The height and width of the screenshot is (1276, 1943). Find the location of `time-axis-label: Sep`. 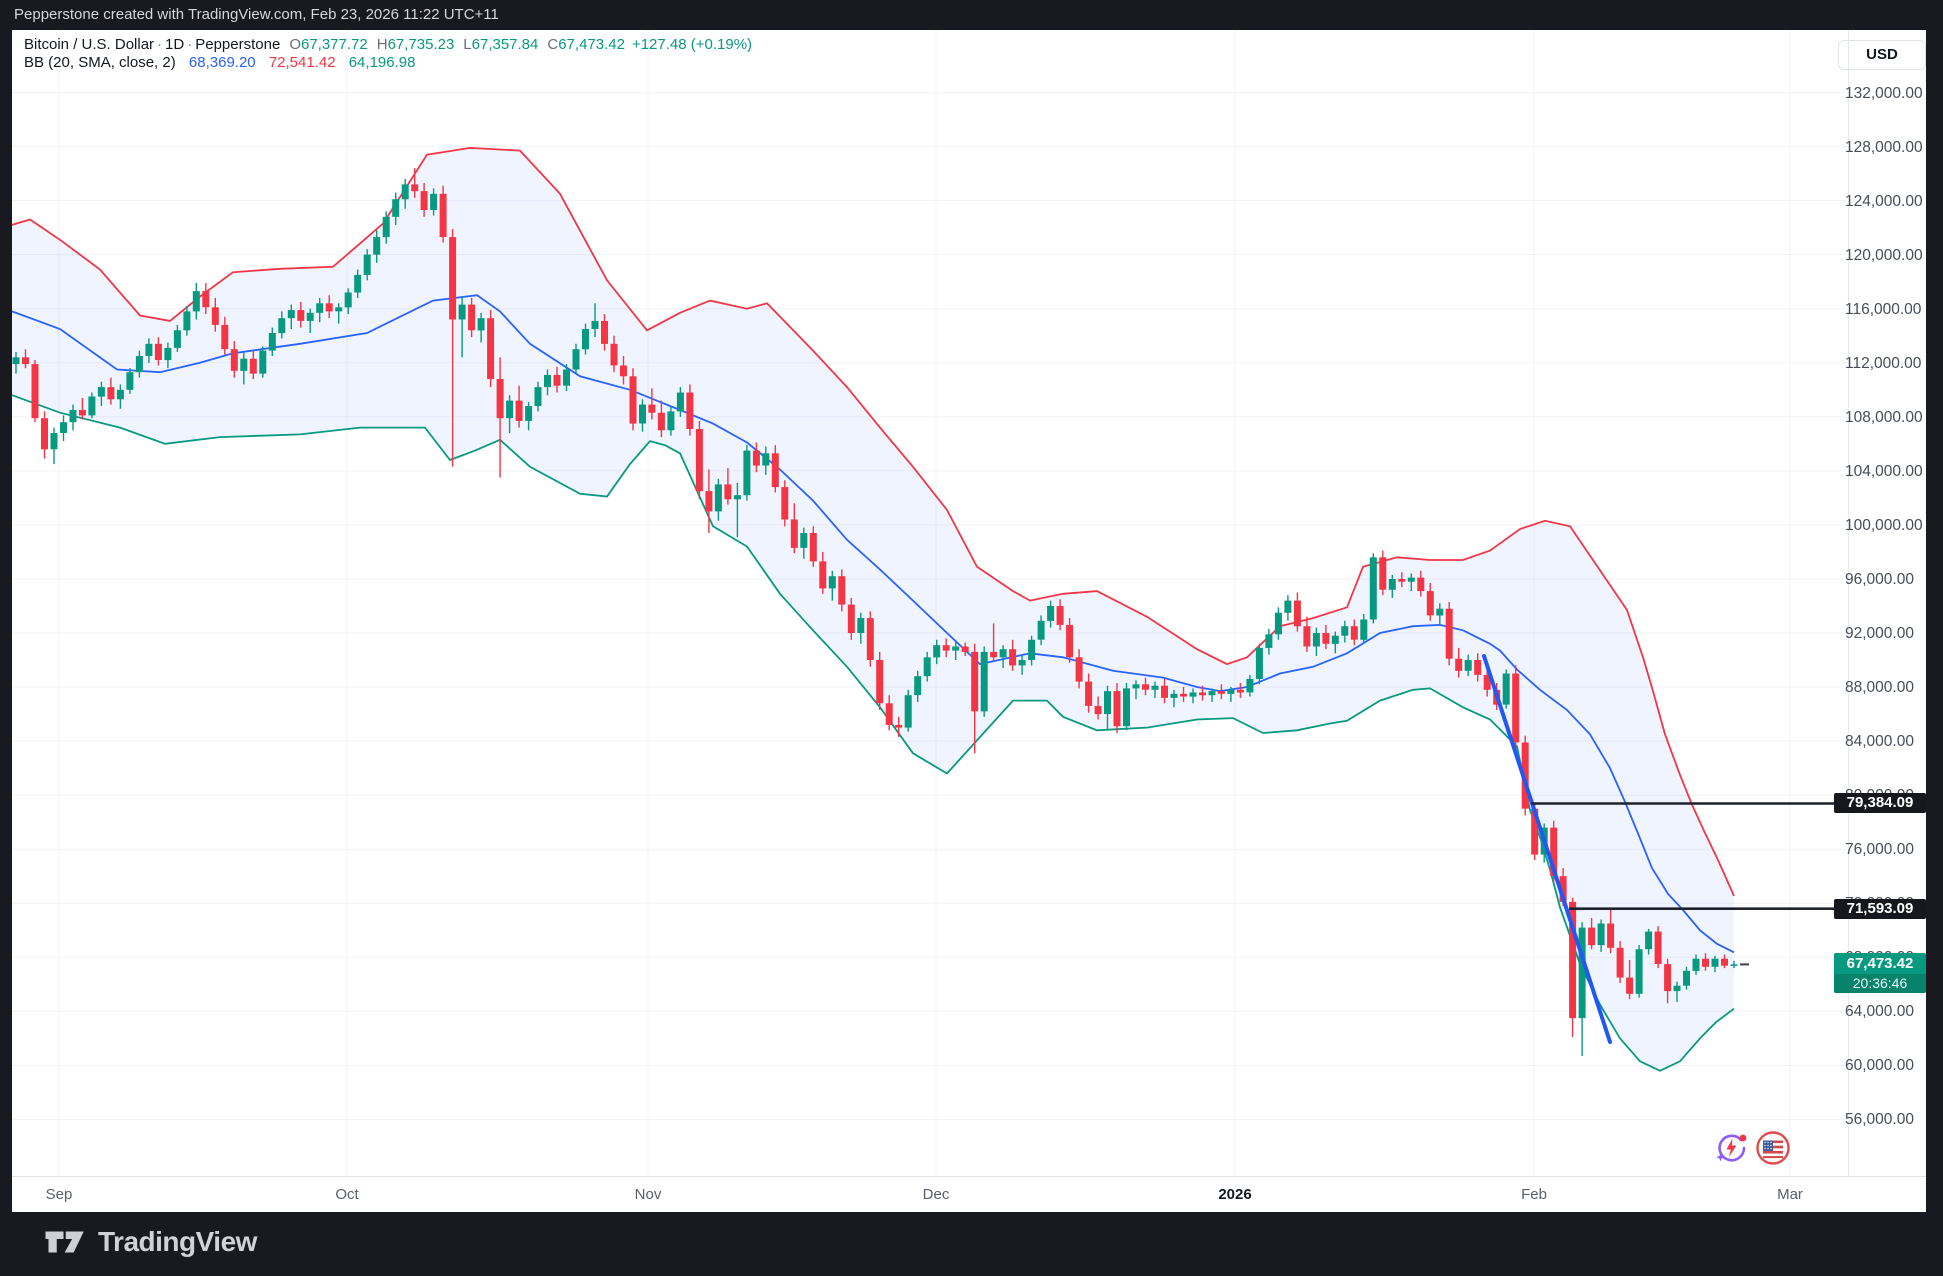

time-axis-label: Sep is located at coordinates (59, 1194).